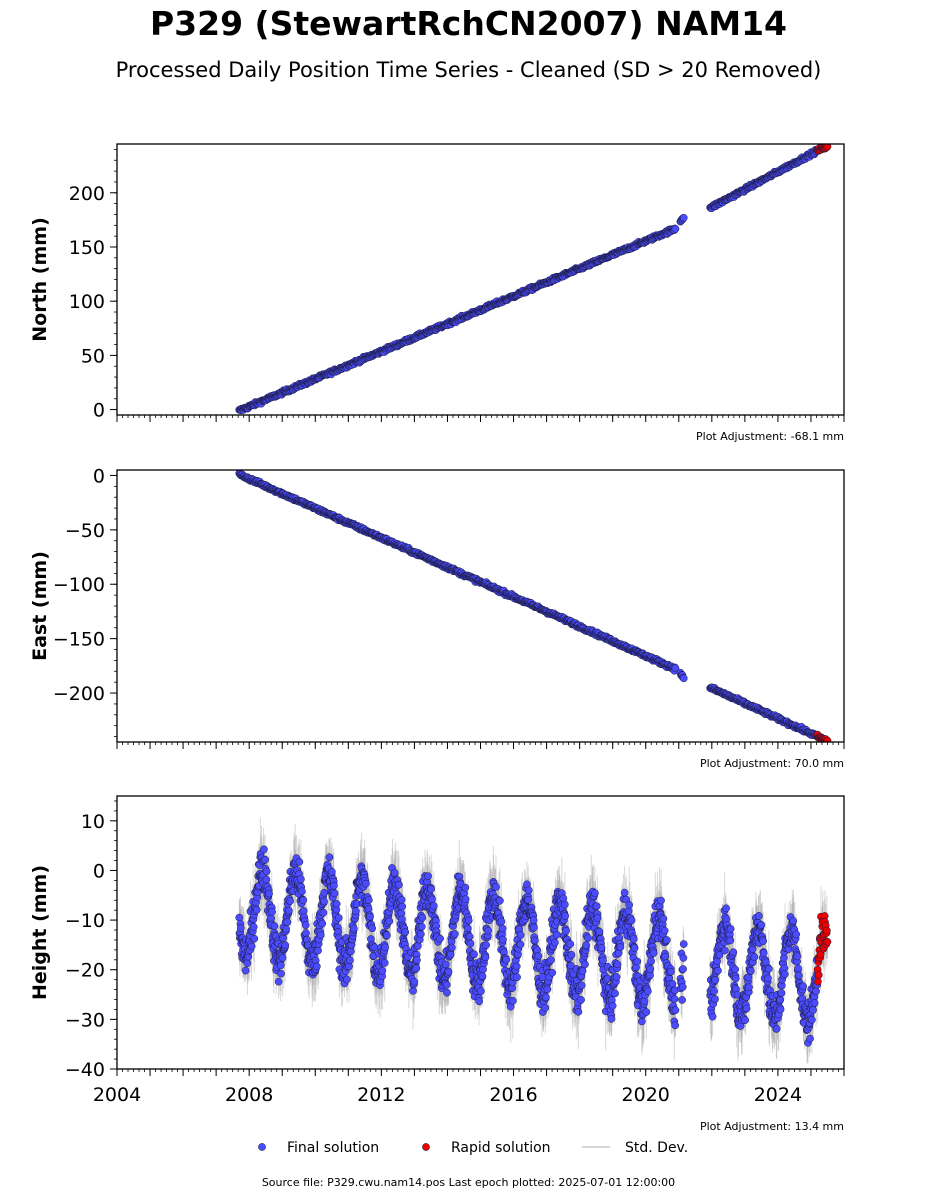 The height and width of the screenshot is (1200, 937). What do you see at coordinates (93, 356) in the screenshot?
I see `y-tick-label: 50` at bounding box center [93, 356].